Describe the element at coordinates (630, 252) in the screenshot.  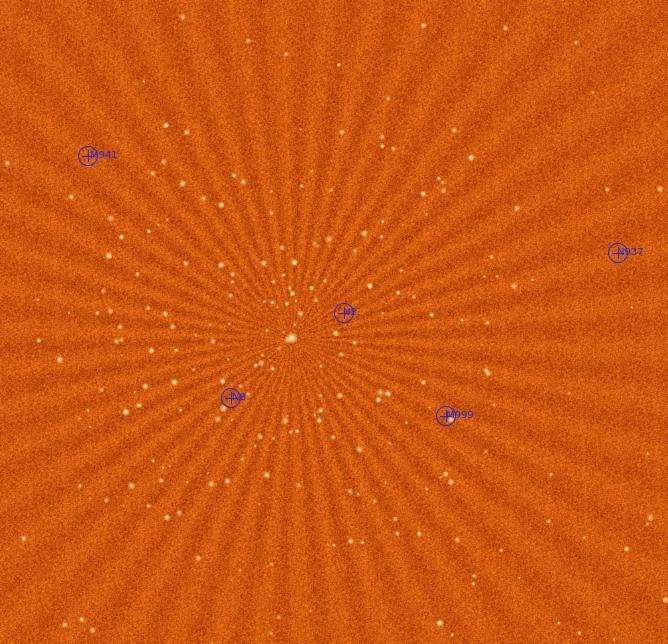
I see `source-label-n937: N937` at that location.